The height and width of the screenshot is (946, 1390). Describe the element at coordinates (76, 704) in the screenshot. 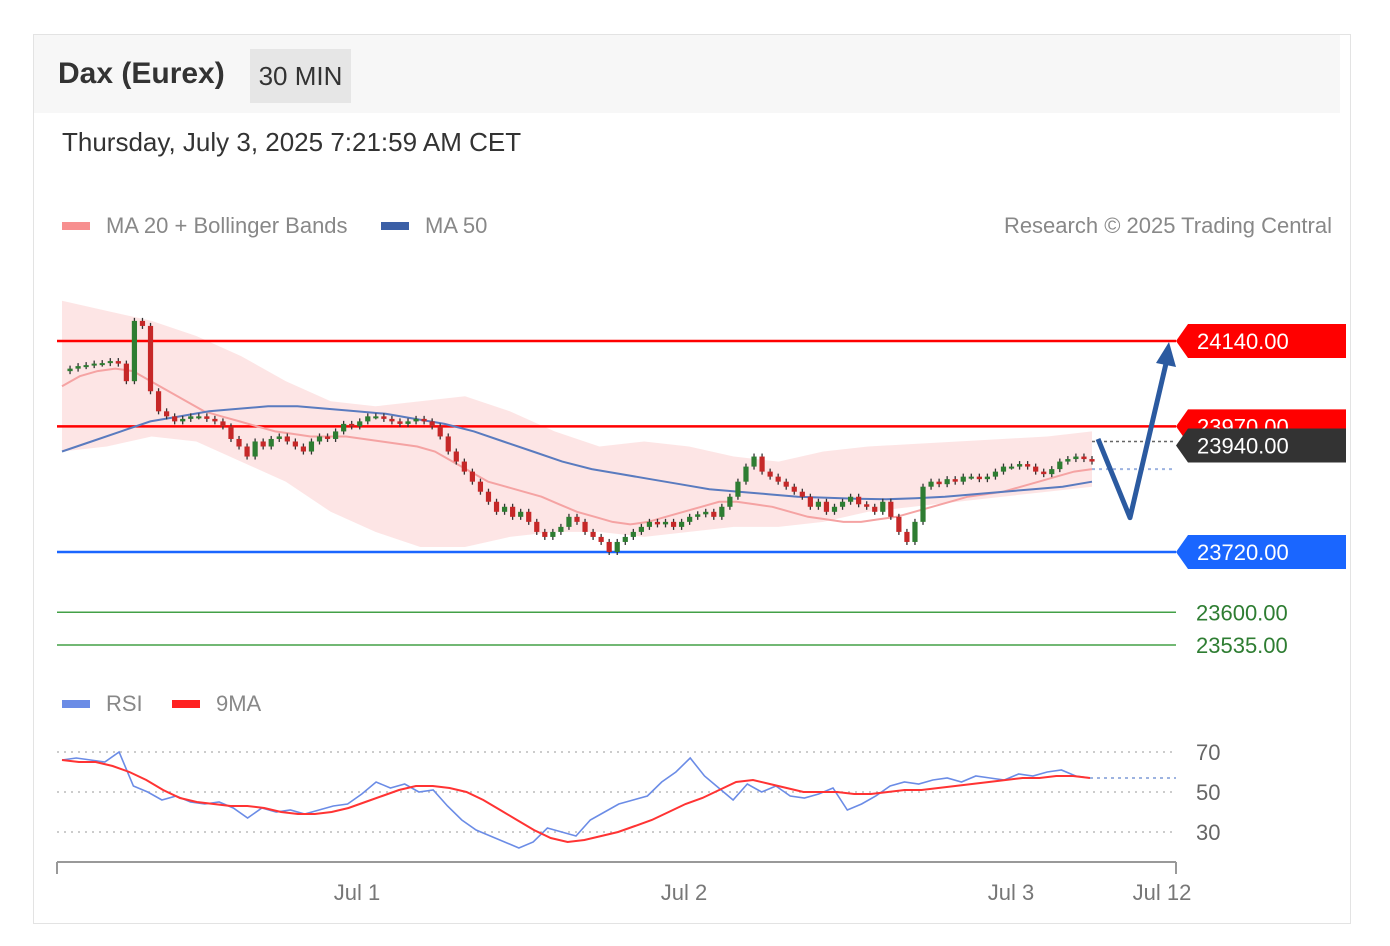

I see `rsi-swatch` at that location.